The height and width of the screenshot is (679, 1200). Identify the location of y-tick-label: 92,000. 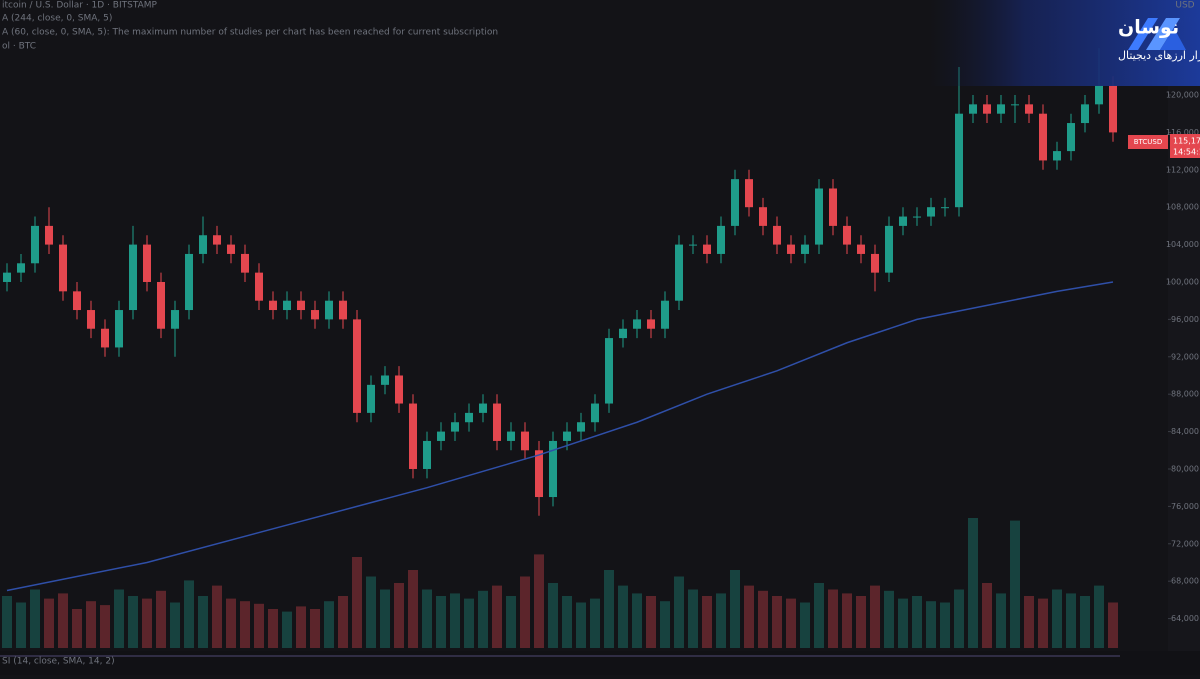
(1185, 356).